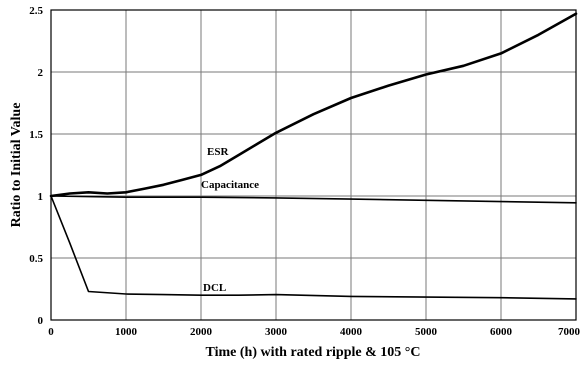 The width and height of the screenshot is (587, 365). I want to click on x-tick-label: 7000, so click(569, 332).